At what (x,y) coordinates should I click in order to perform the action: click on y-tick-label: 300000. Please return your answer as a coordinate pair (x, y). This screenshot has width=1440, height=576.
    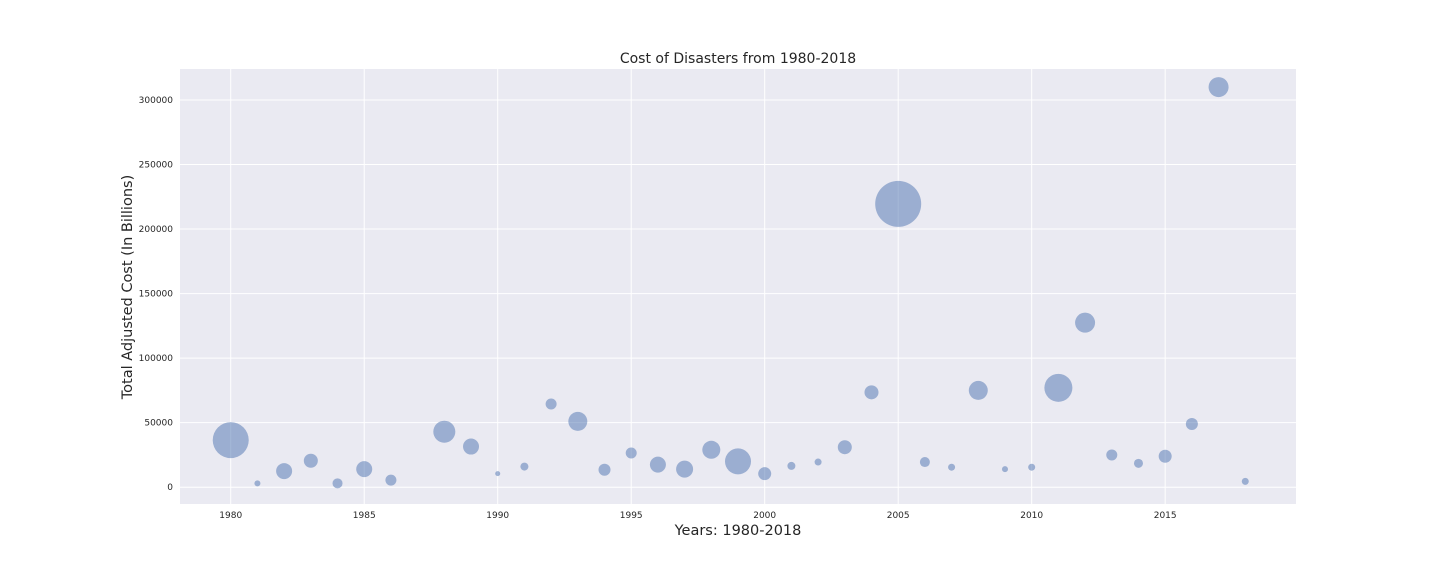
    Looking at the image, I should click on (156, 101).